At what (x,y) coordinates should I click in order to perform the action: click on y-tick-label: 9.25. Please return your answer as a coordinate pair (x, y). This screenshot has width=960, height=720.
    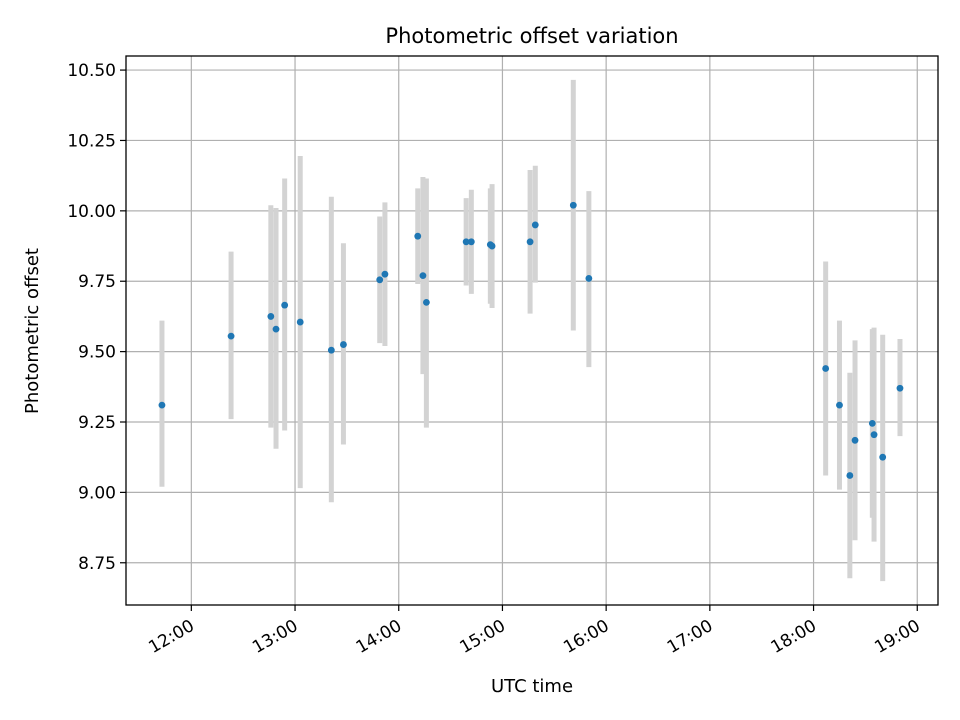
    Looking at the image, I should click on (97, 423).